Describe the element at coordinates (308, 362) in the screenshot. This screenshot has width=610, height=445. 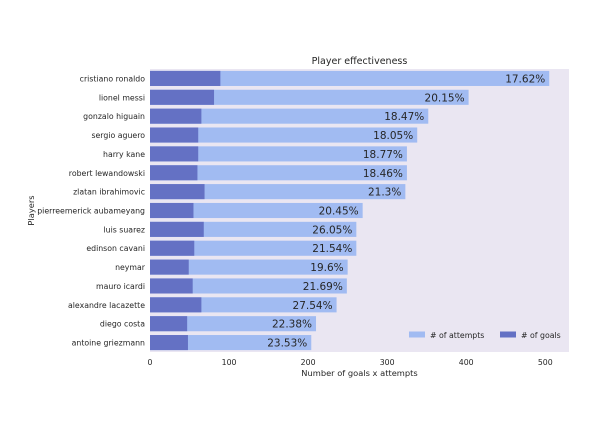
I see `x-tick-label: 200` at that location.